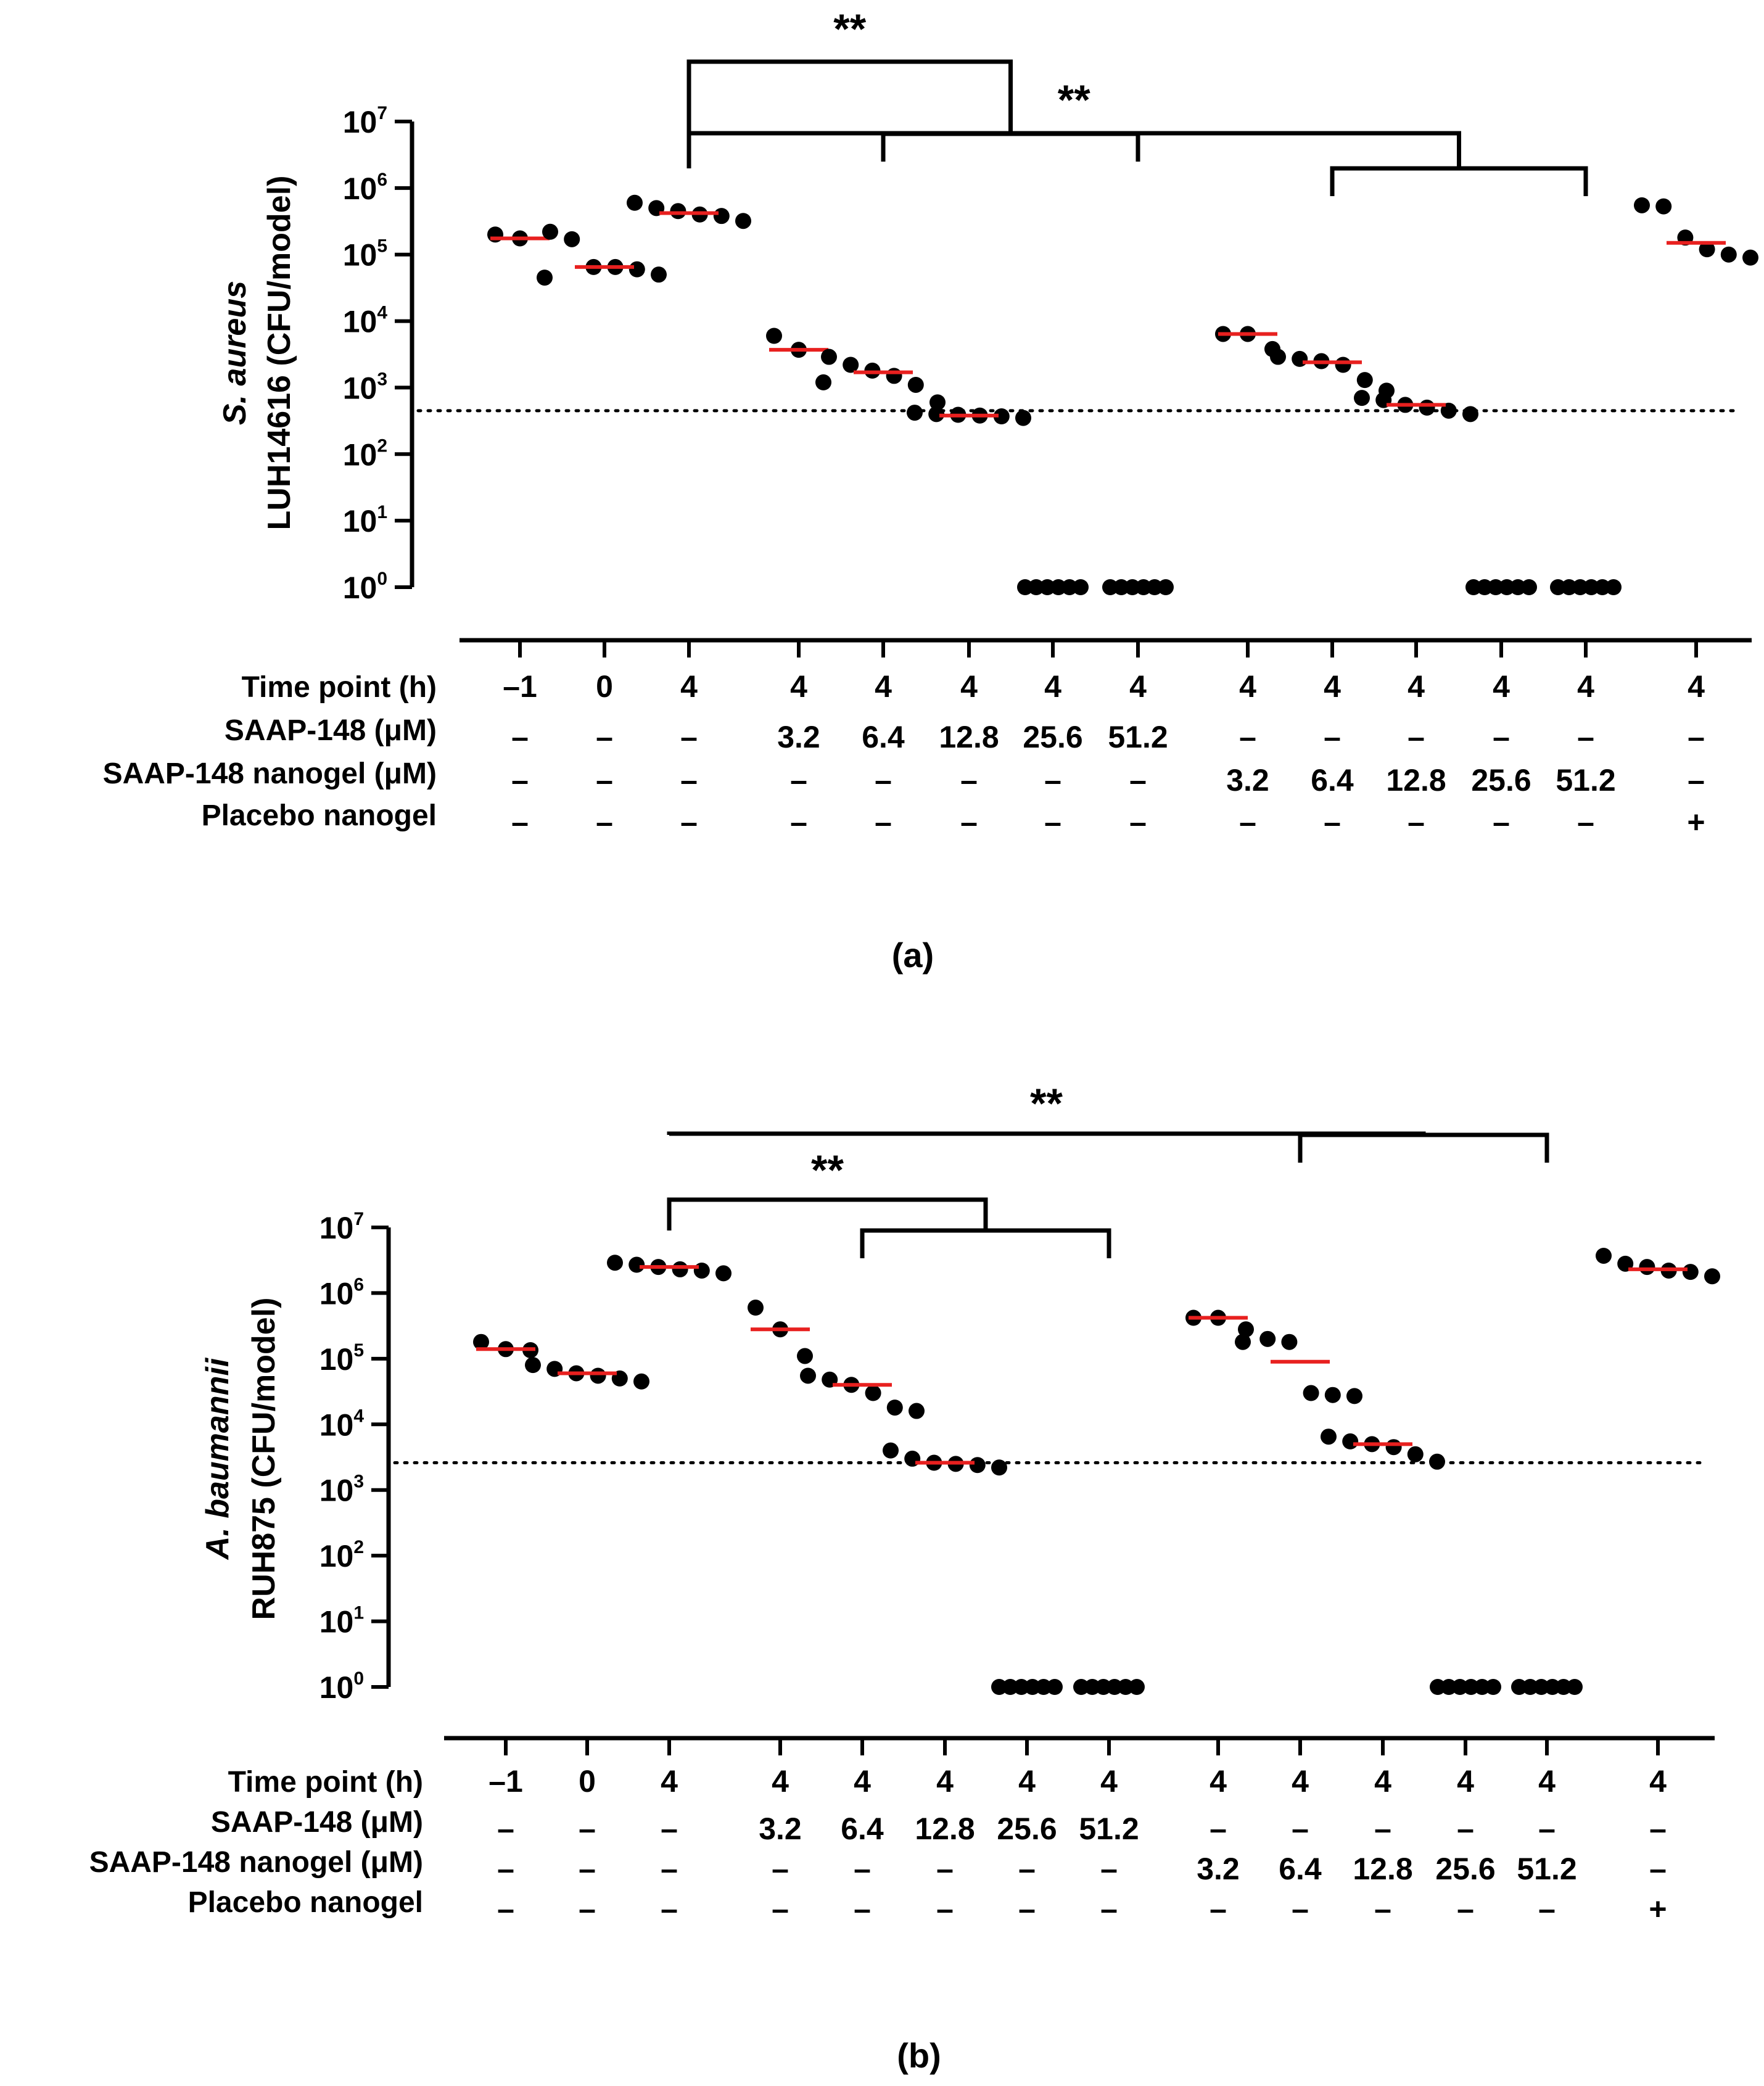  What do you see at coordinates (341, 1227) in the screenshot?
I see `y-tick-label: 10⁷` at bounding box center [341, 1227].